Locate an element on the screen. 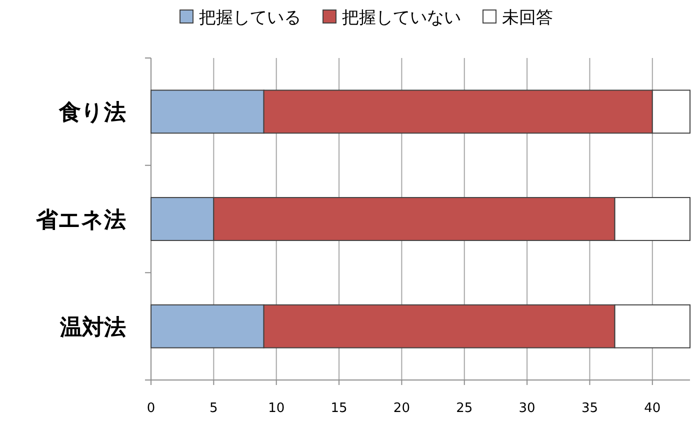  x-tick-label: 35 is located at coordinates (589, 408).